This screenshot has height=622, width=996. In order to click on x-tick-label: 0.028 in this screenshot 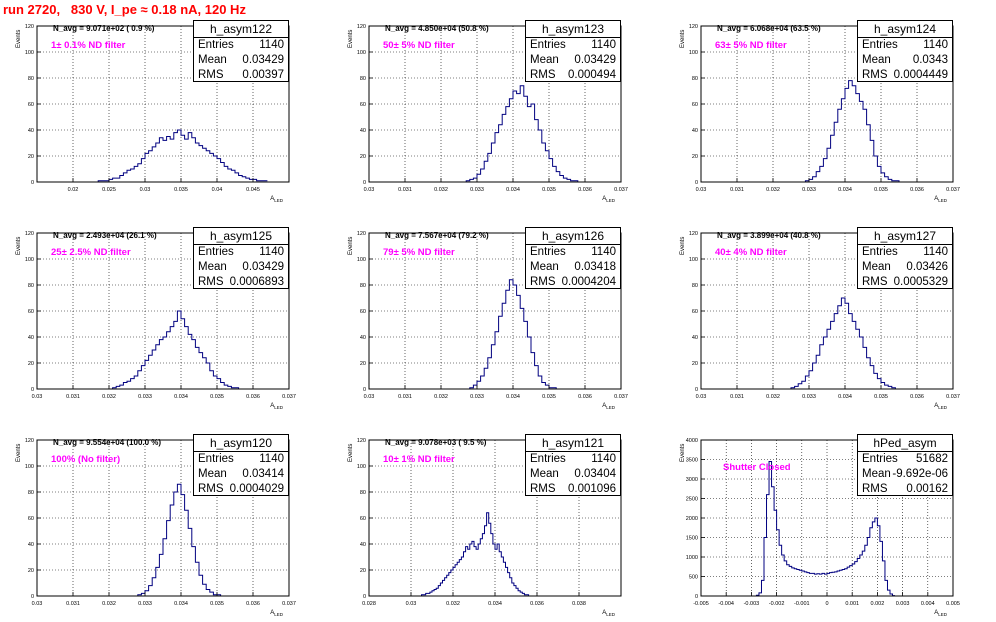, I will do `click(369, 604)`.